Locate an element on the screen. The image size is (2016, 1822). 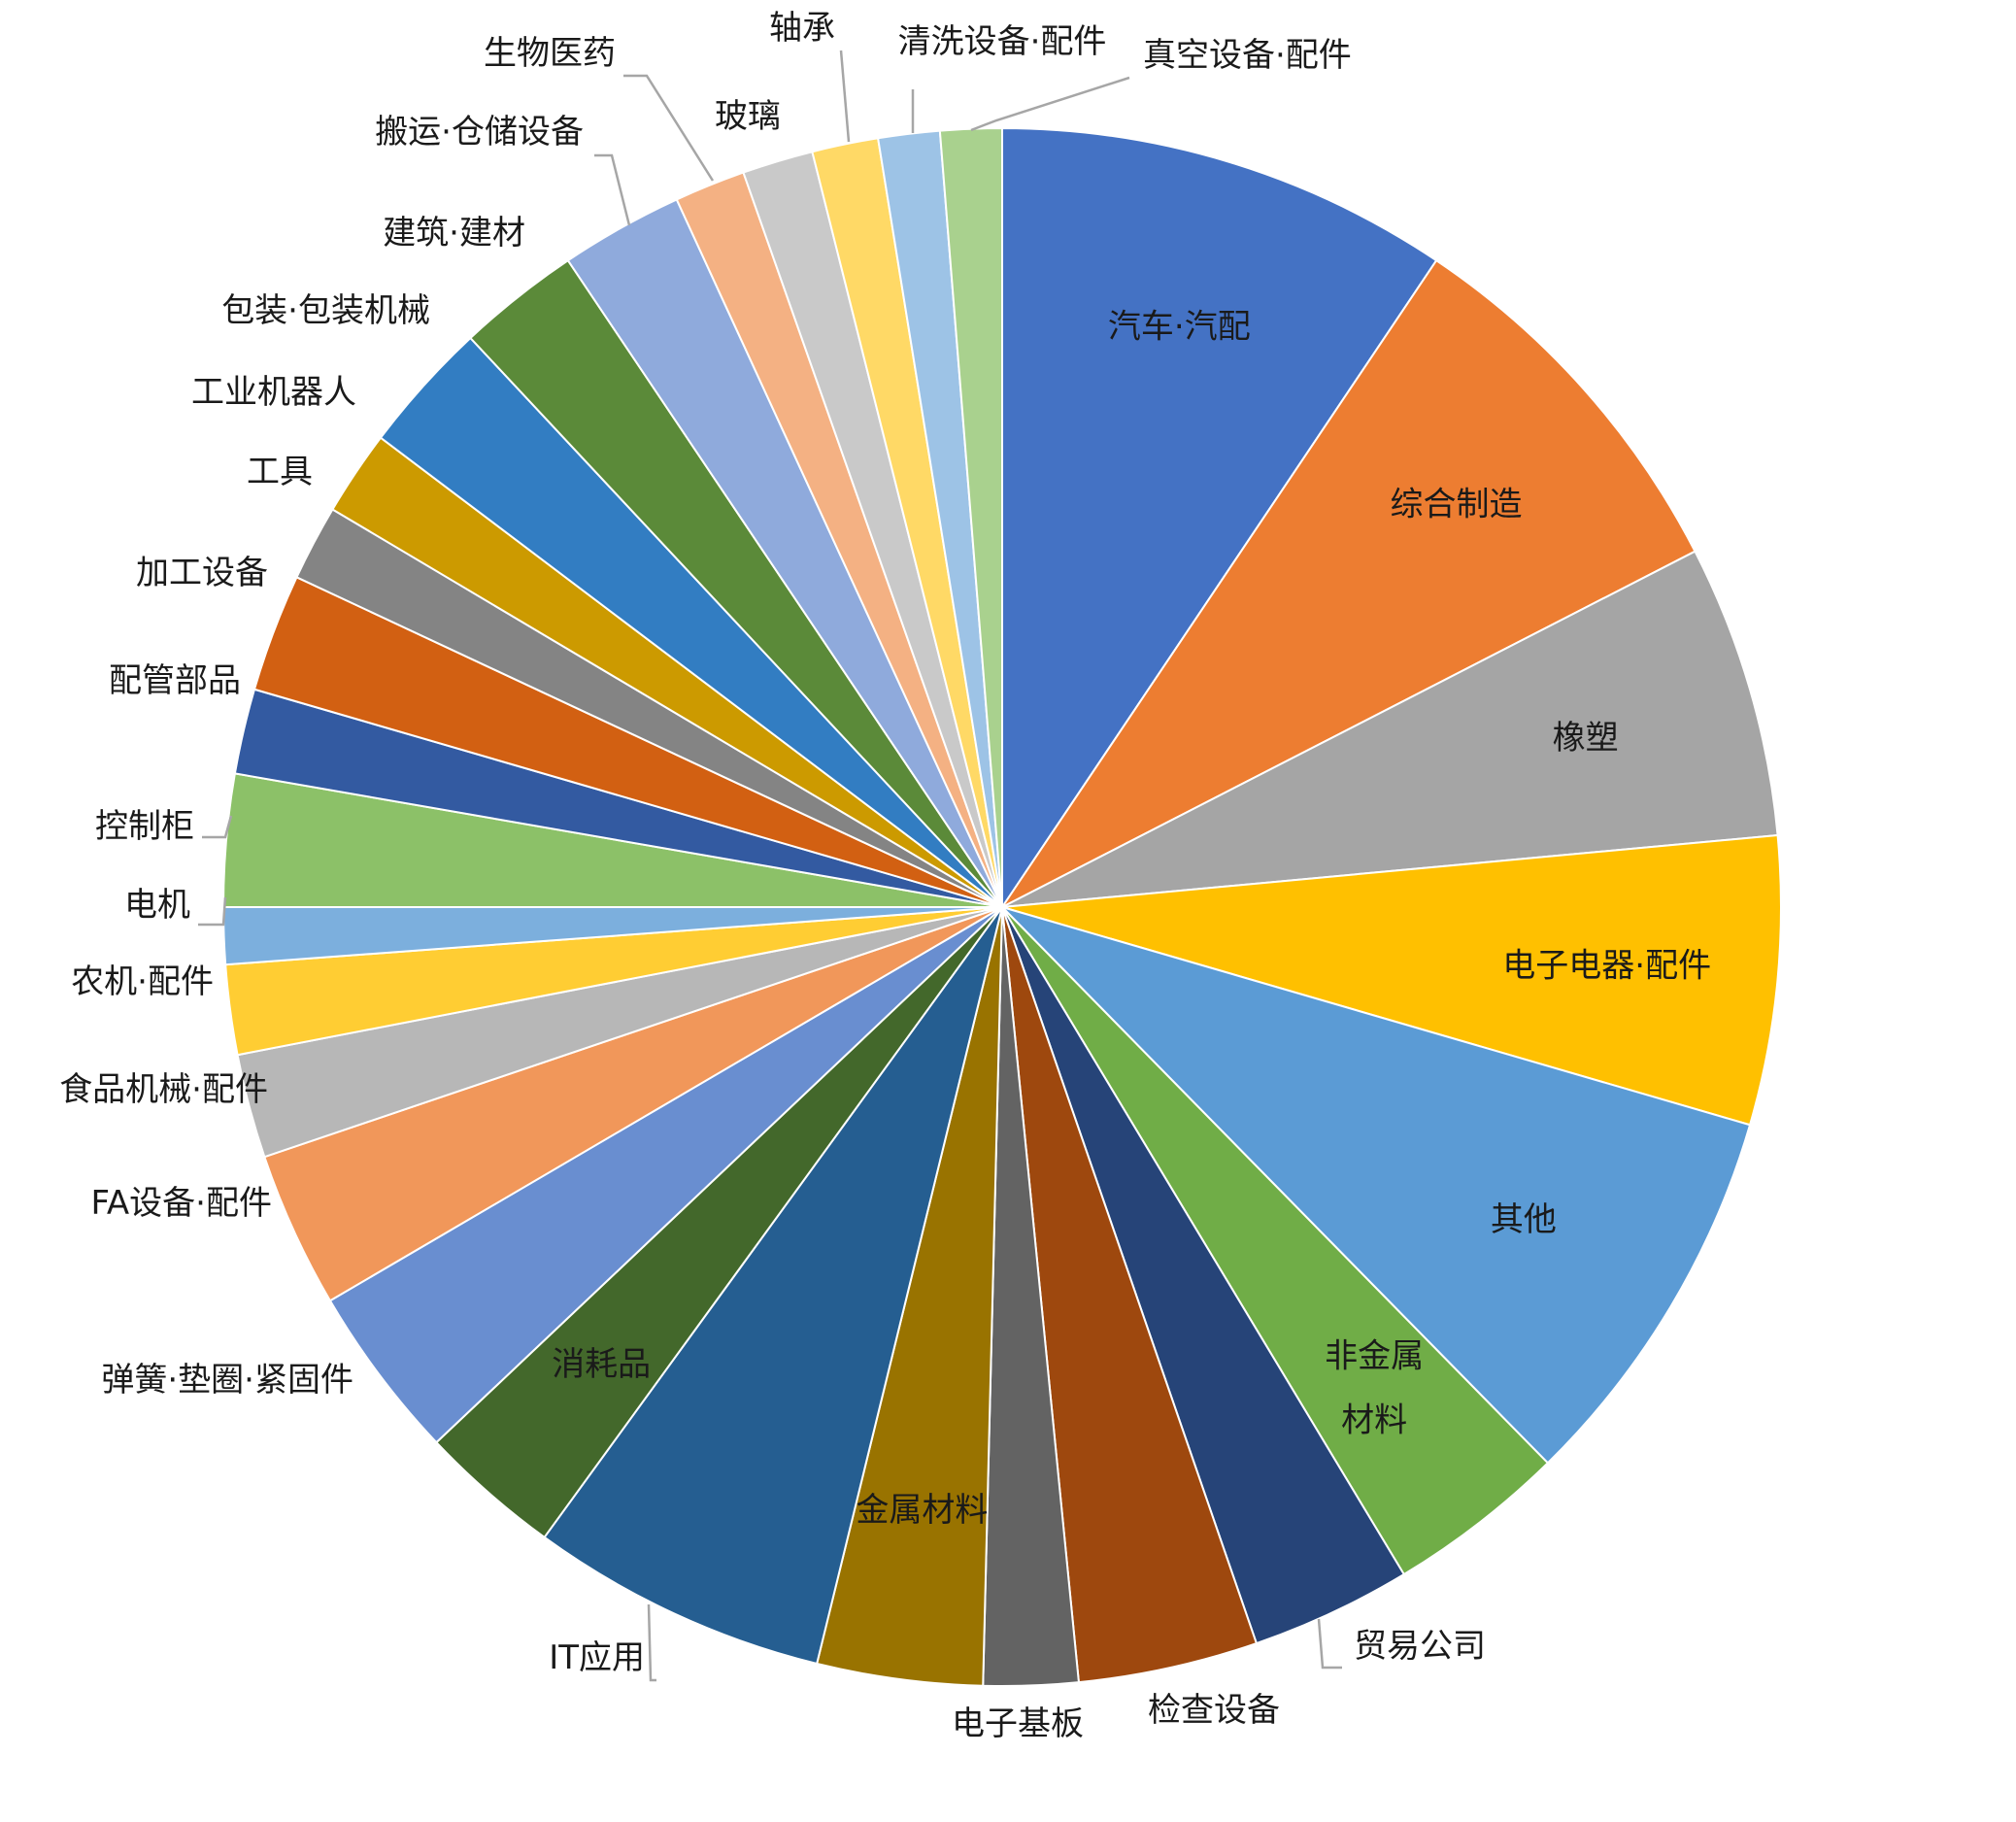
slice-label-16: 电机 is located at coordinates (157, 905).